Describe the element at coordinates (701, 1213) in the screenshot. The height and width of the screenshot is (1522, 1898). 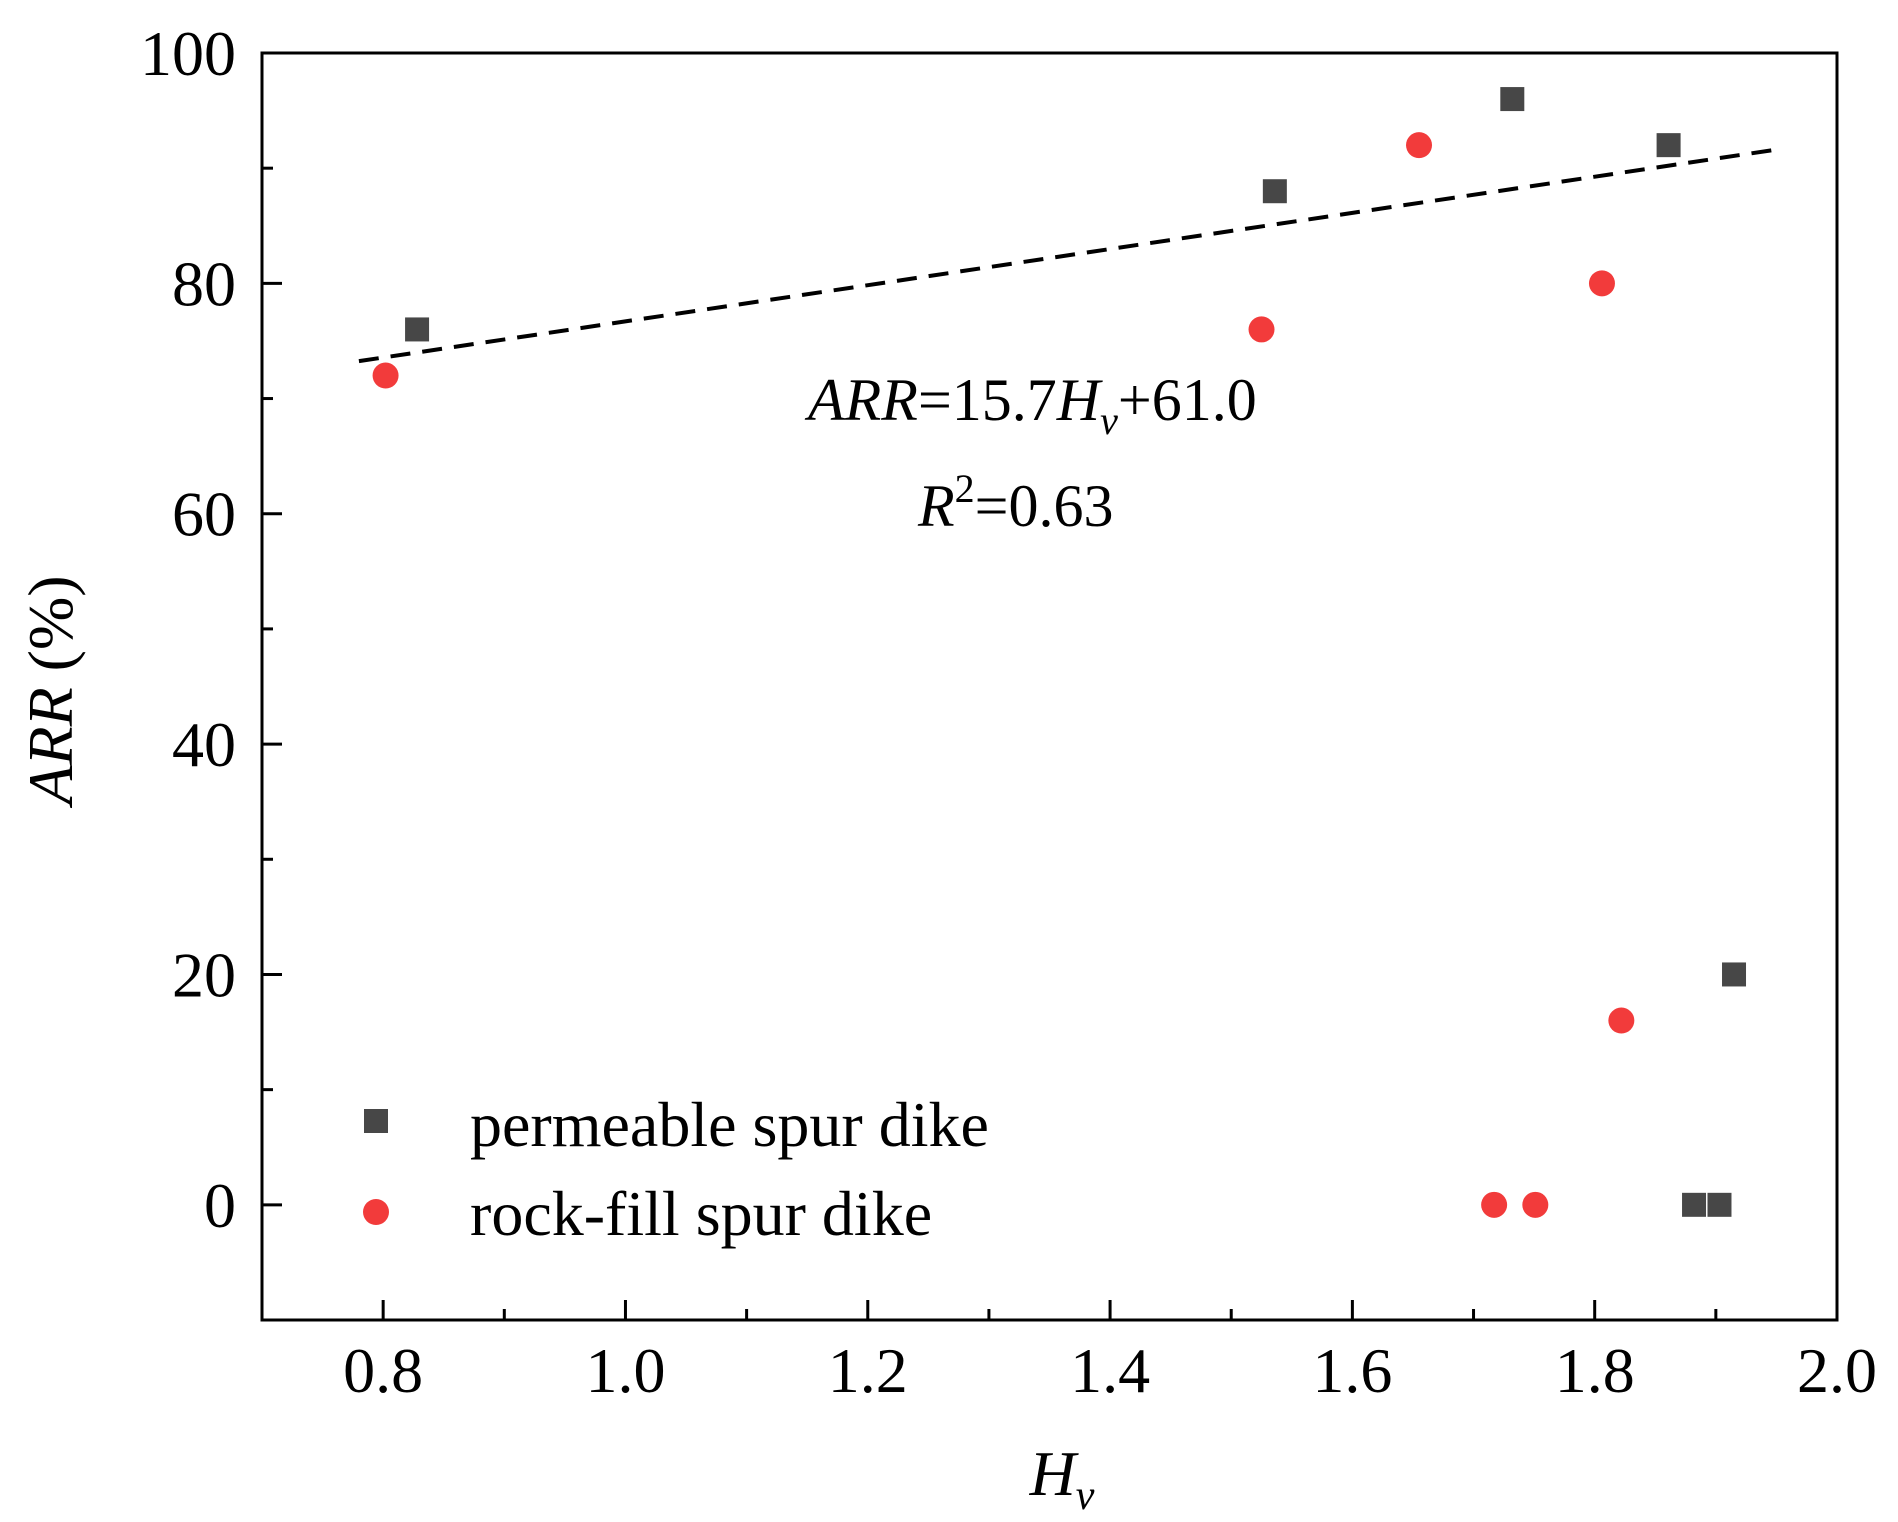
I see `legend-label-rockfill: rock-fill spur dike` at that location.